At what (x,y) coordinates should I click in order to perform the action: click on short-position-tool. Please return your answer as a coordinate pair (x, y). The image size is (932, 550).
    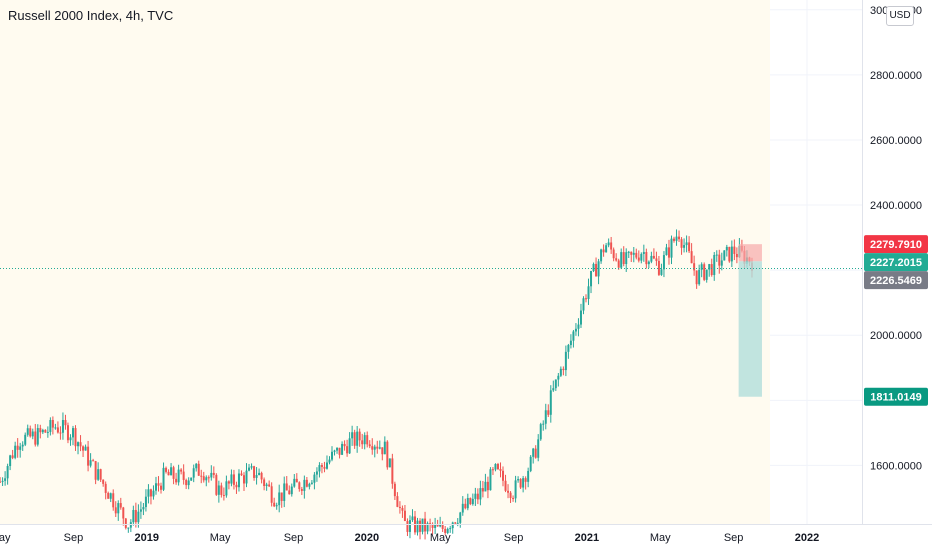
    Looking at the image, I should click on (750, 320).